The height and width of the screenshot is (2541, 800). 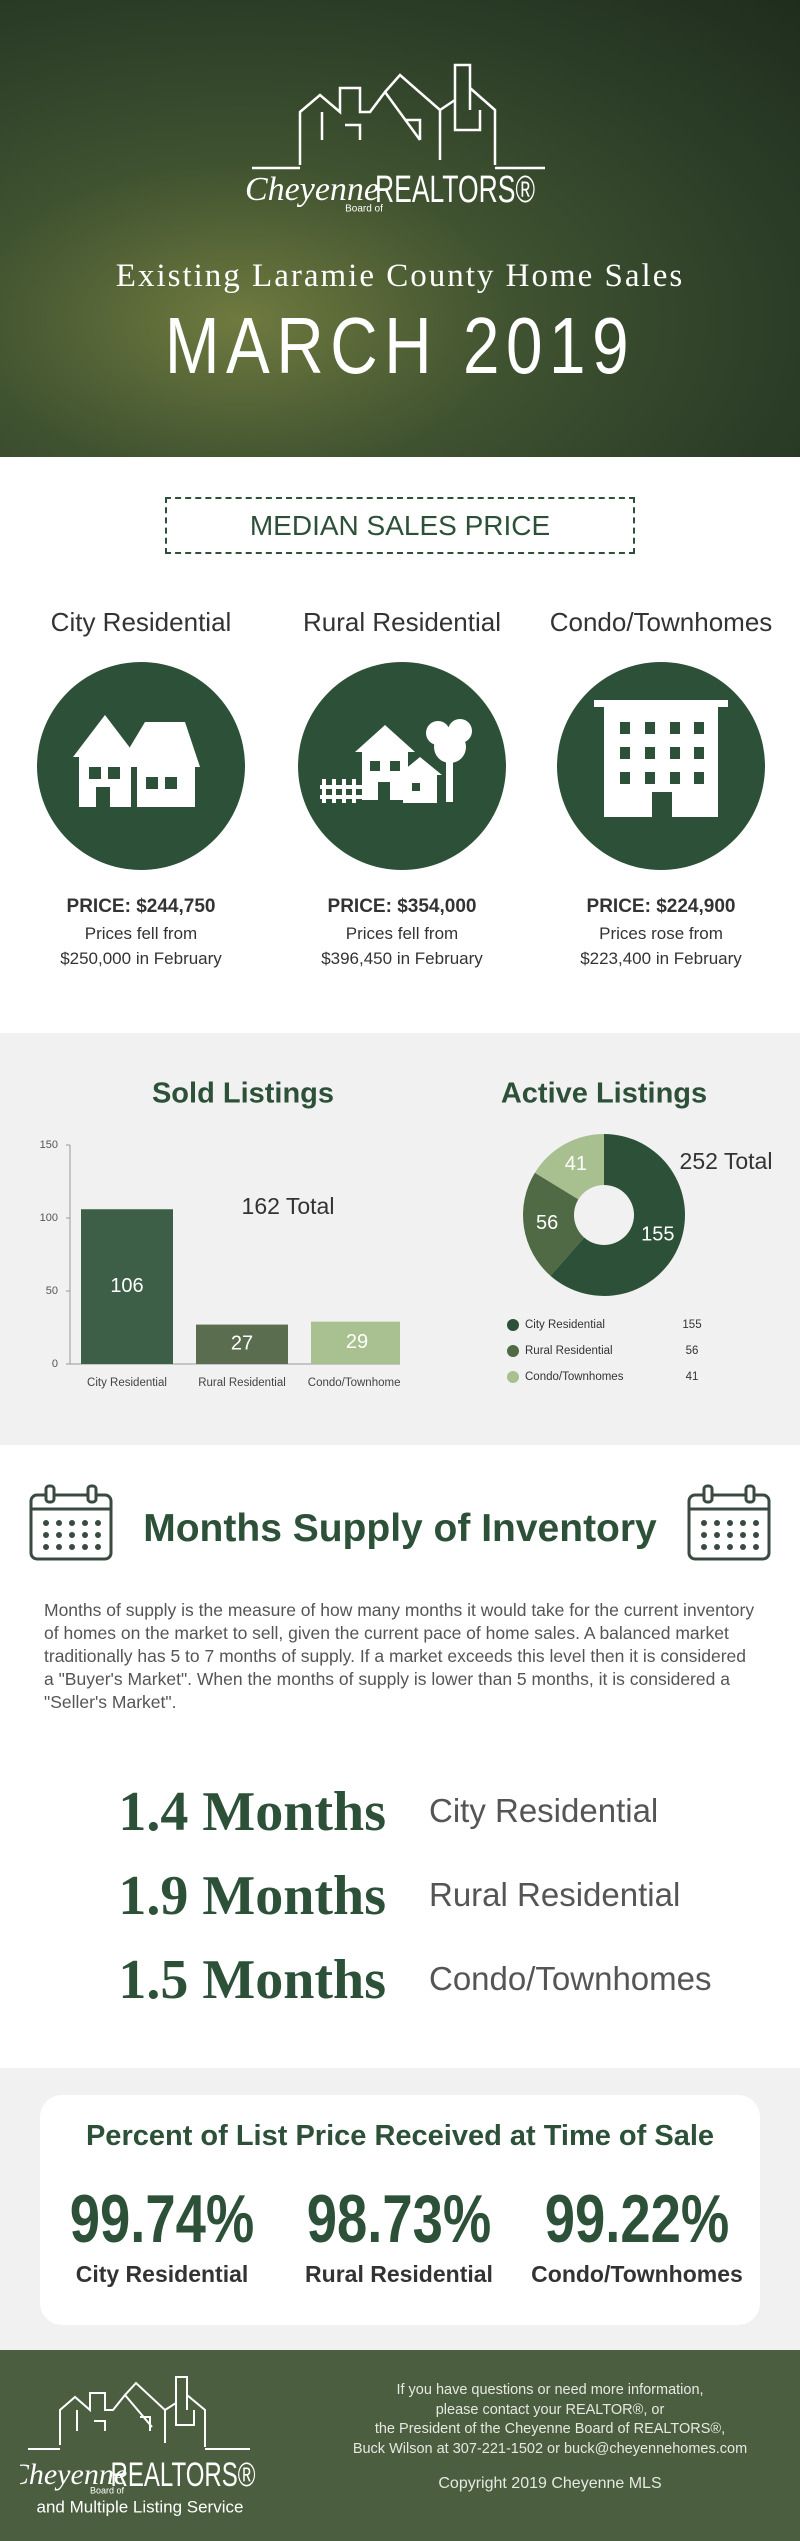 What do you see at coordinates (133, 787) in the screenshot?
I see `city-house-windows` at bounding box center [133, 787].